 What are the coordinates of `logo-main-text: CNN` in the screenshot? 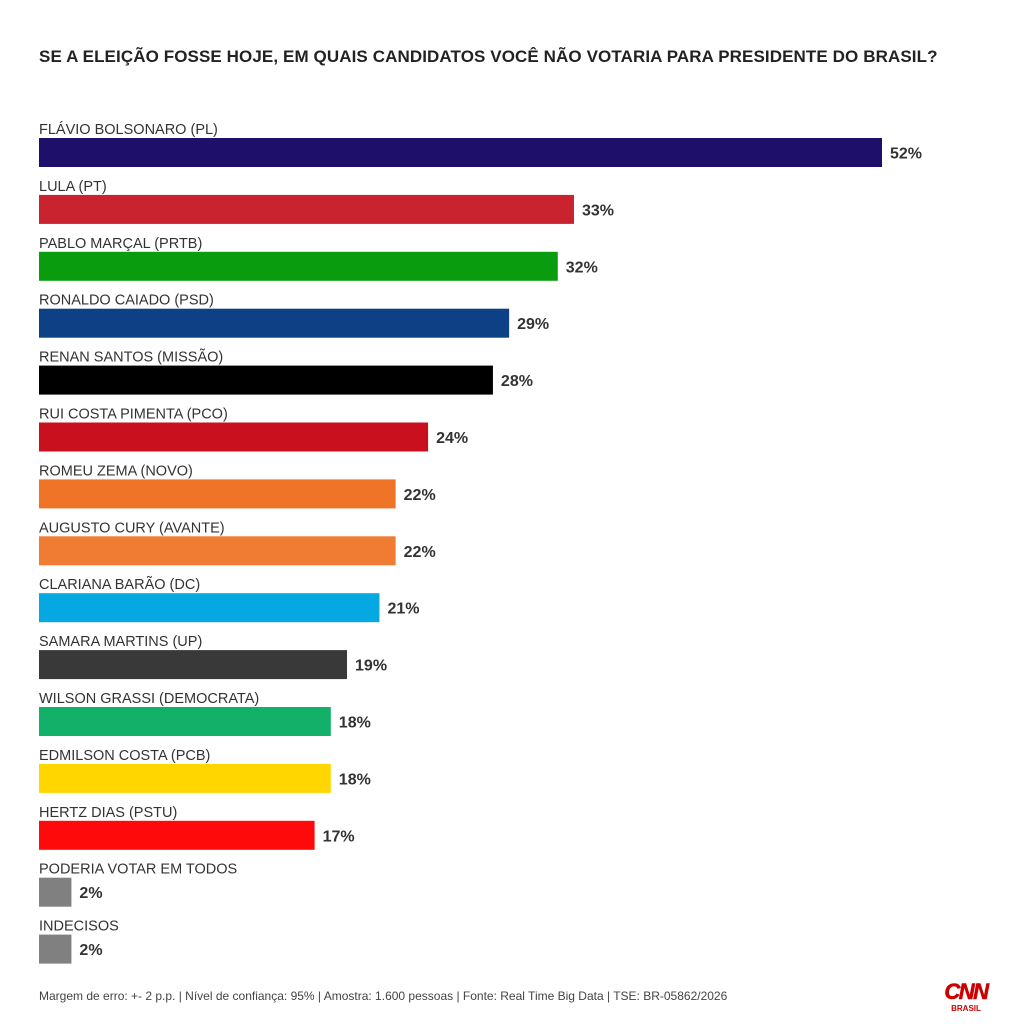 It's located at (967, 991).